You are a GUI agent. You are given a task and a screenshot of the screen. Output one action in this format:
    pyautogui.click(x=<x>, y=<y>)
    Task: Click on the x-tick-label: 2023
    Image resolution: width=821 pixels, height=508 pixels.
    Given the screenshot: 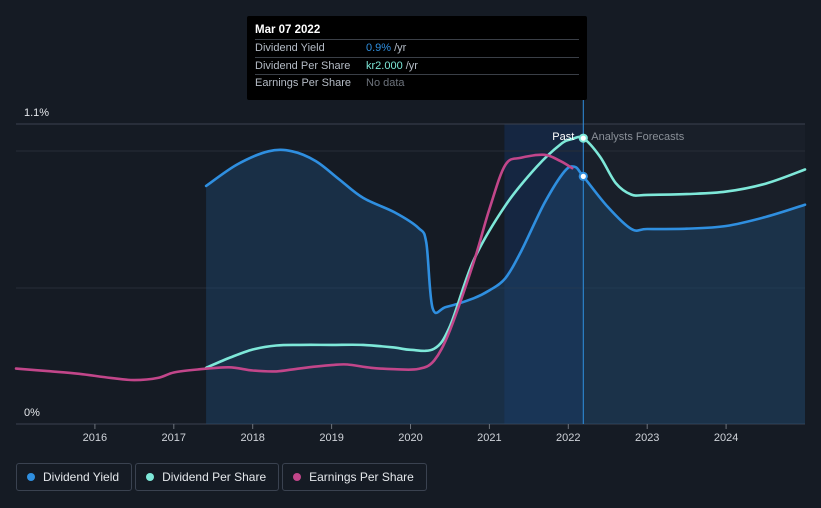 What is the action you would take?
    pyautogui.click(x=647, y=438)
    